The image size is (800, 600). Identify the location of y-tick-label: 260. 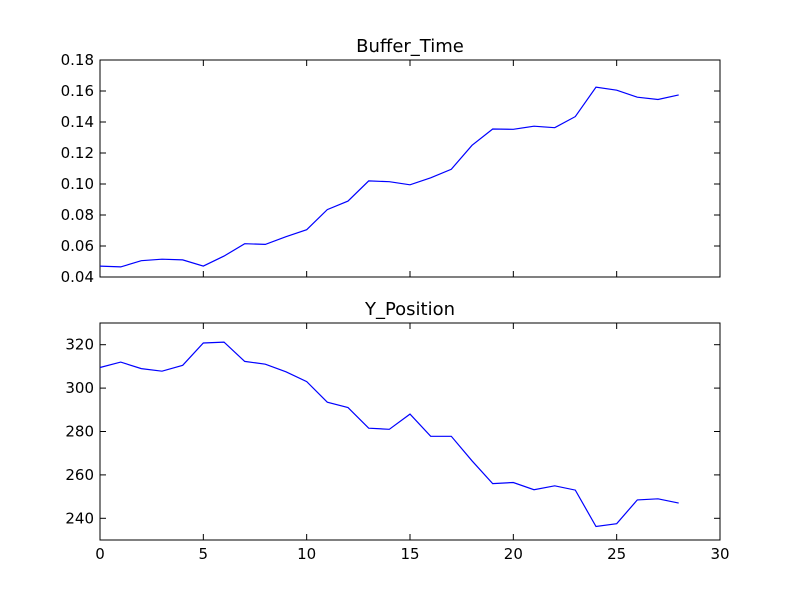
(79, 475).